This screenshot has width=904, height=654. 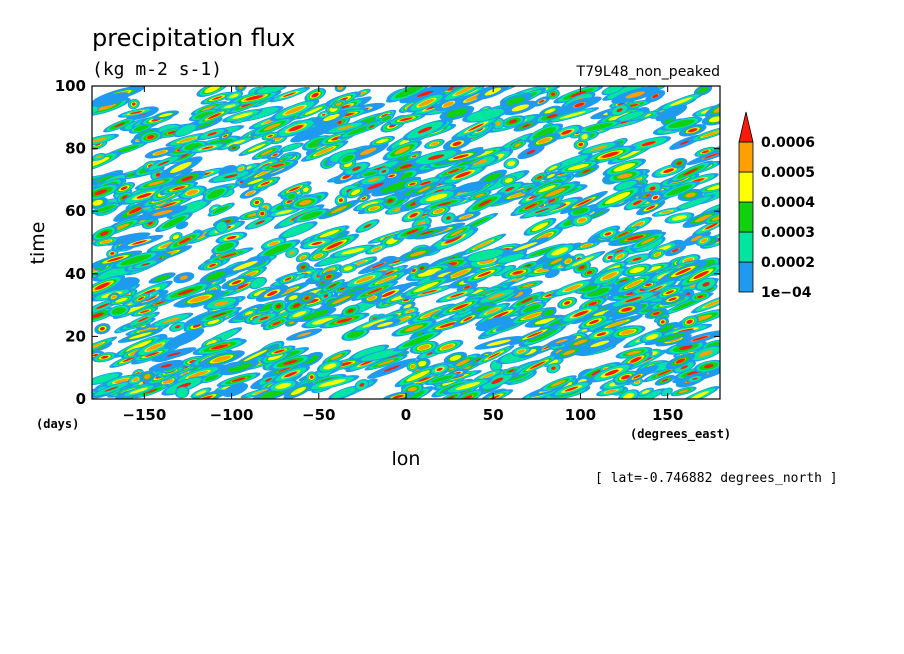 I want to click on x-tick-label: −150, so click(x=144, y=415).